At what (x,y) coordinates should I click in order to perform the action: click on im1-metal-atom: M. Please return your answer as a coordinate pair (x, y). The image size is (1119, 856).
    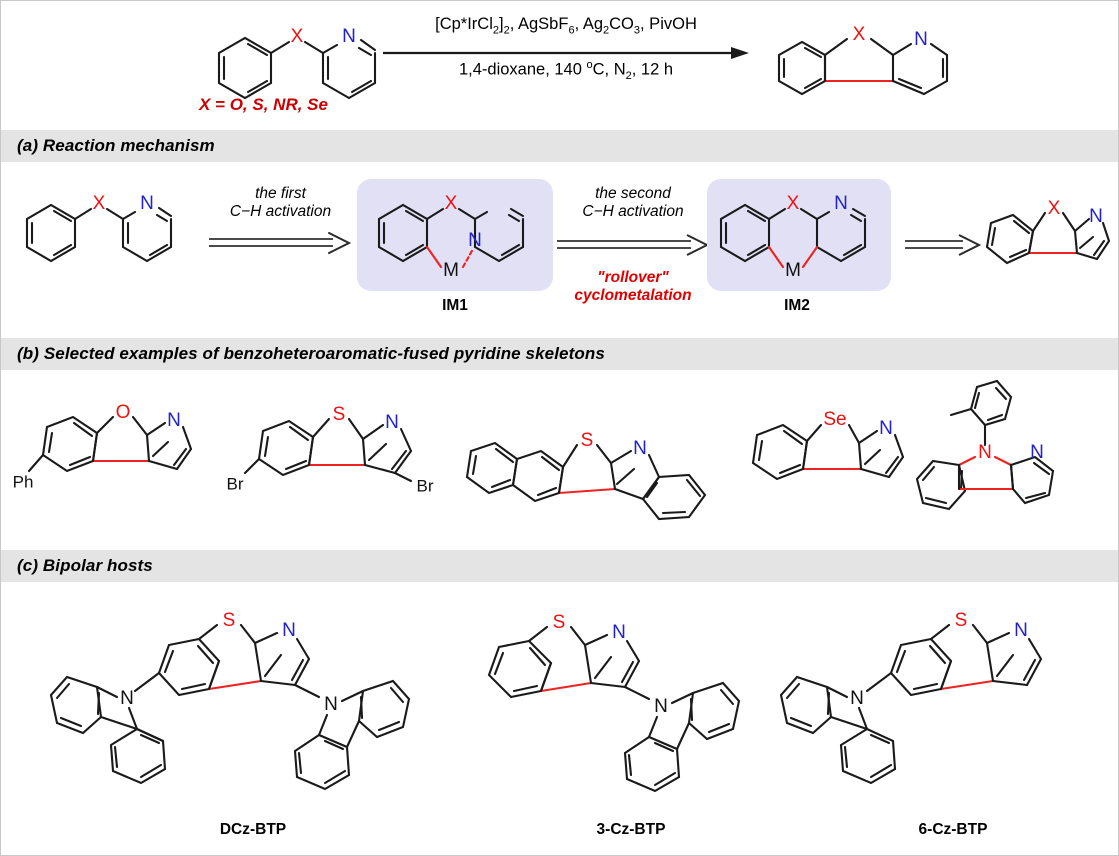
    Looking at the image, I should click on (451, 270).